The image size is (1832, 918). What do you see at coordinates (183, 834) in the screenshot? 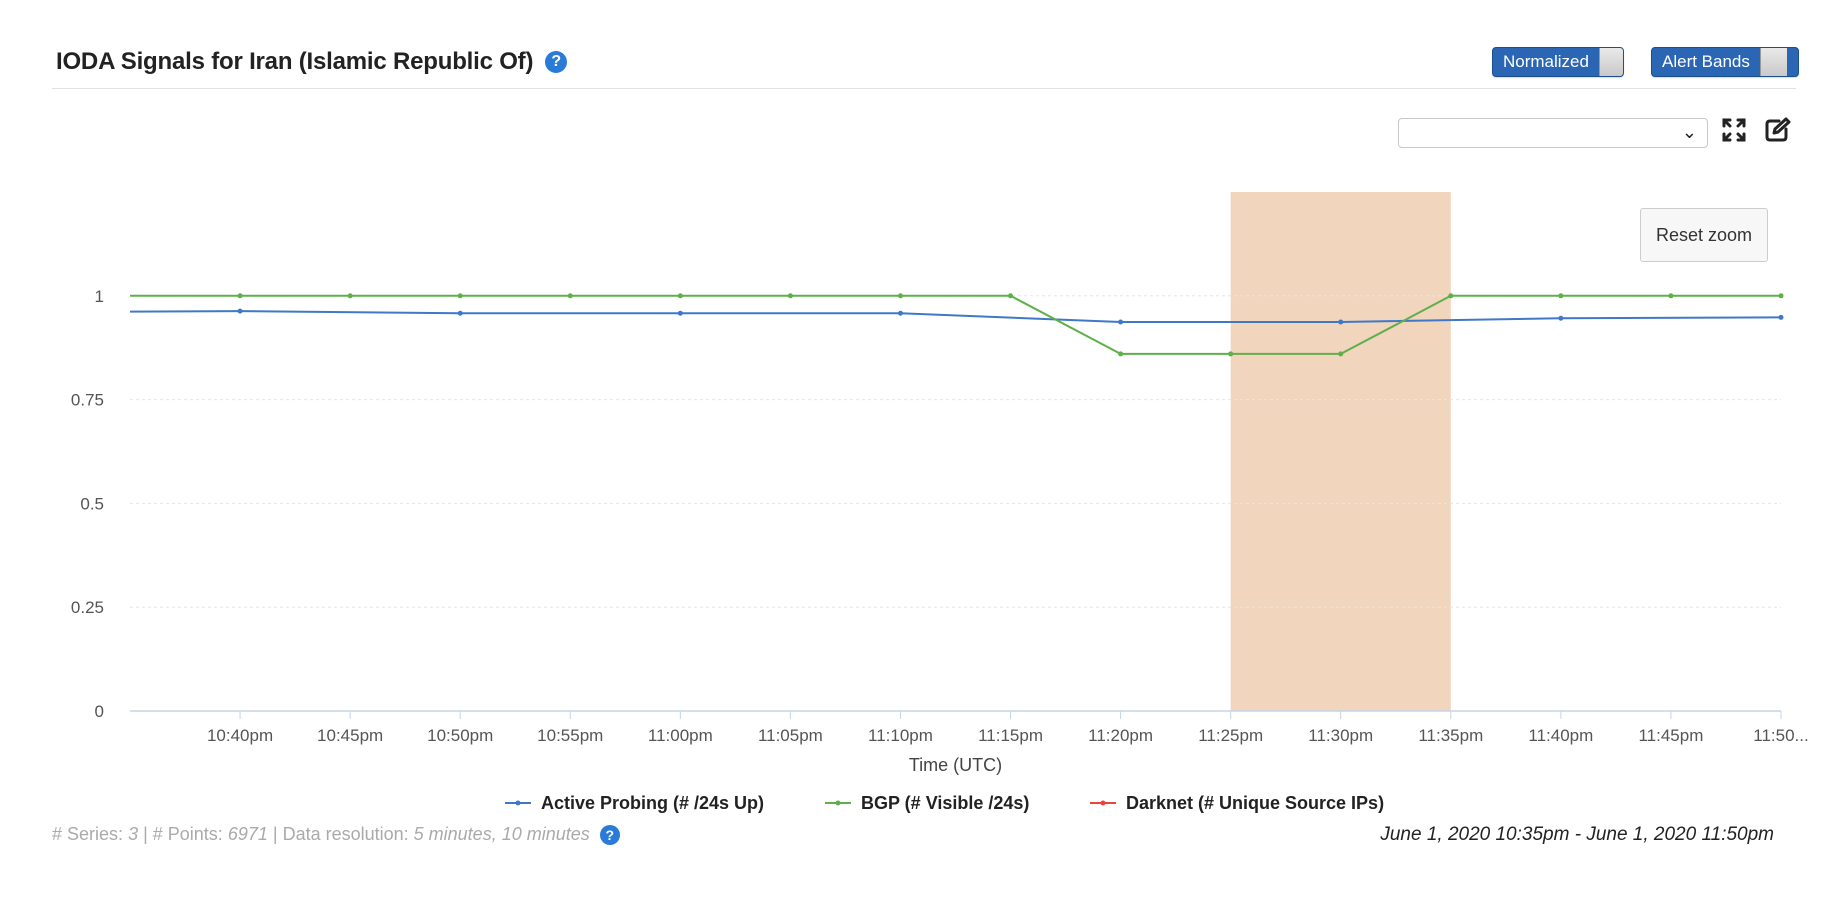
I see `points-label: | # Points:` at bounding box center [183, 834].